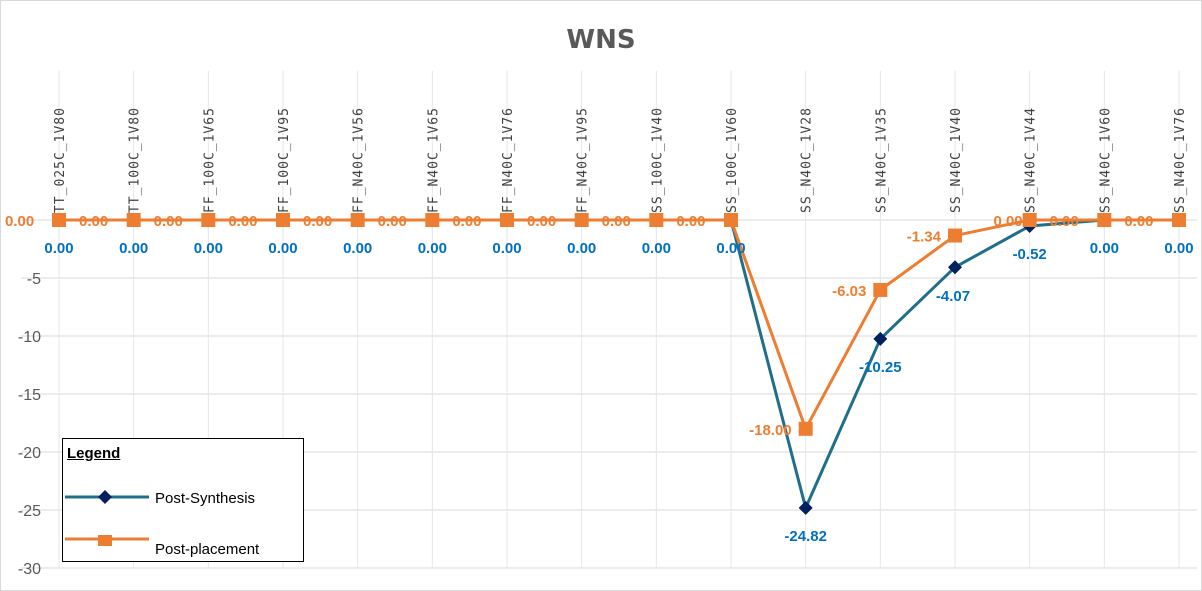 This screenshot has width=1202, height=591. I want to click on y-tick-label: -30, so click(29, 569).